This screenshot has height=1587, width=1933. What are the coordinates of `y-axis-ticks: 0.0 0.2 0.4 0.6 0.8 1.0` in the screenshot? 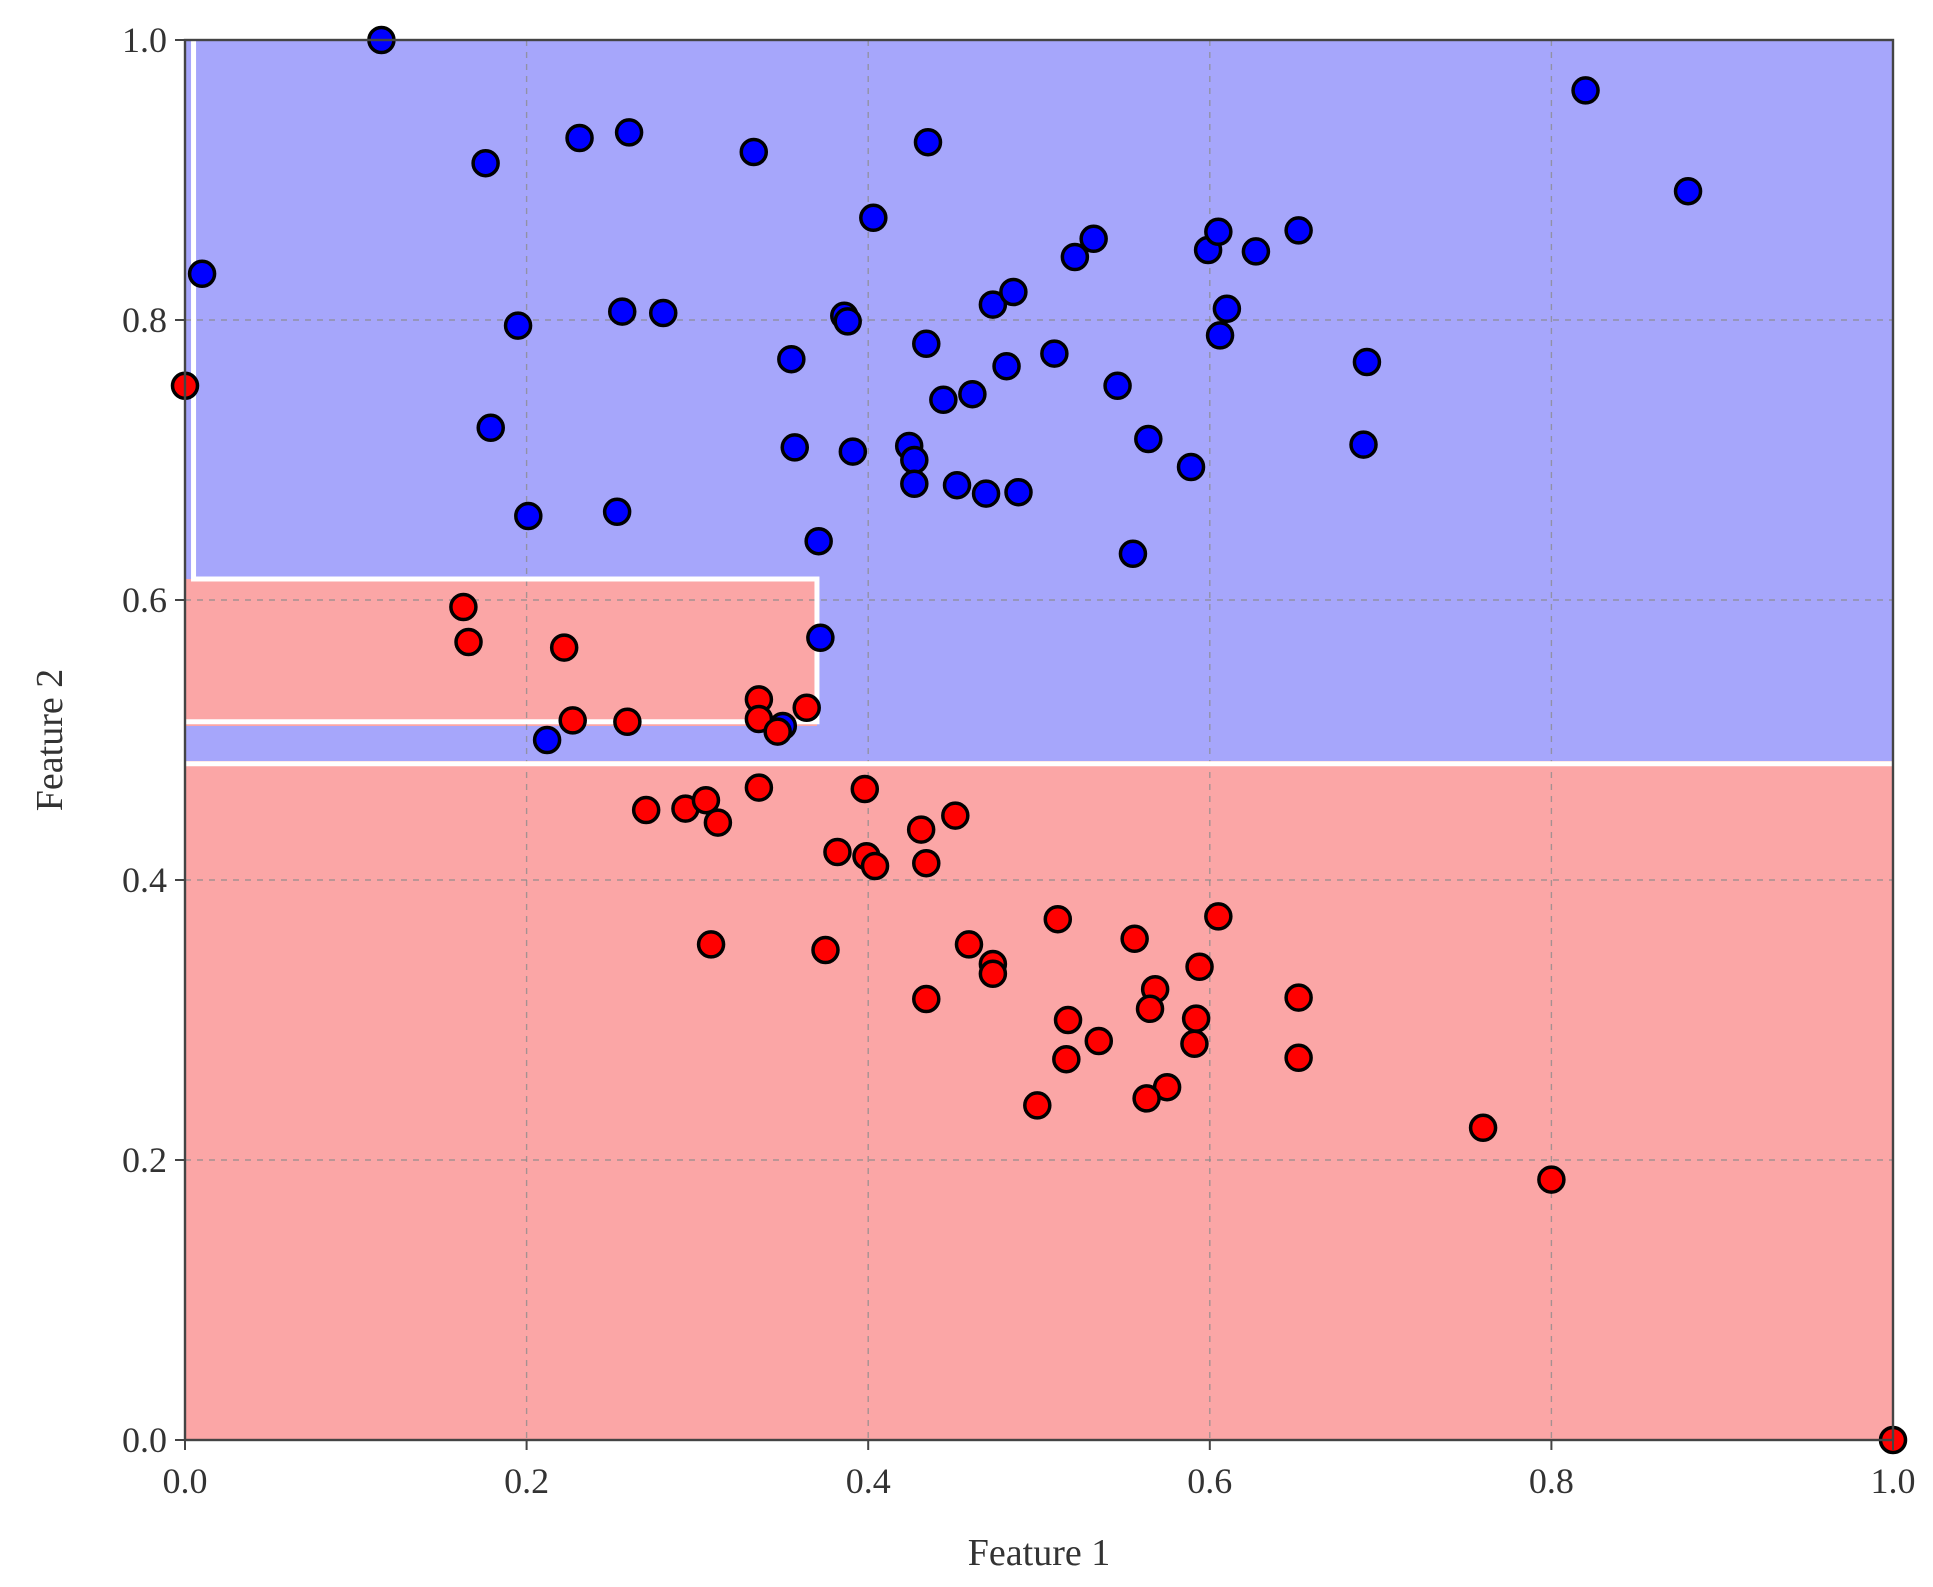 It's located at (153, 740).